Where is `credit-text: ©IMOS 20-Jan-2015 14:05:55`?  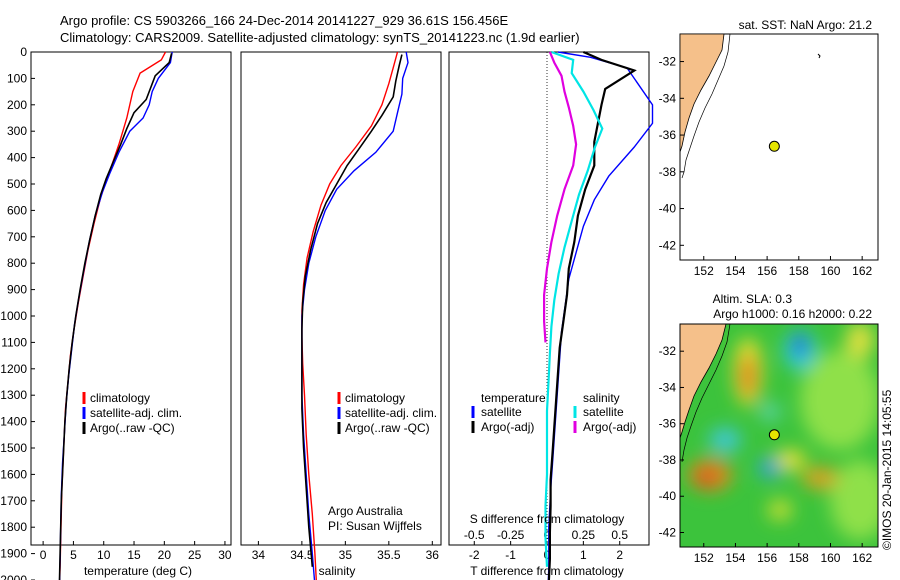 credit-text: ©IMOS 20-Jan-2015 14:05:55 is located at coordinates (887, 469).